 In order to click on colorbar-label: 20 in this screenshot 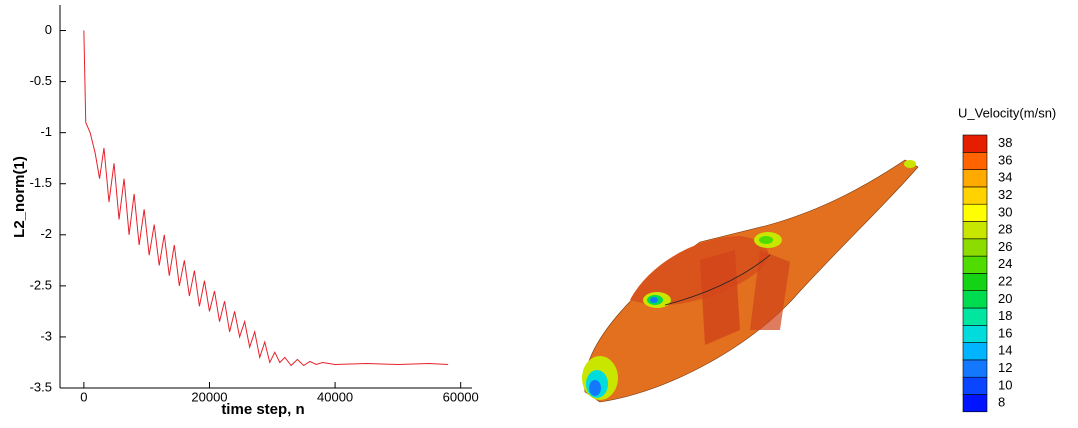, I will do `click(1005, 298)`.